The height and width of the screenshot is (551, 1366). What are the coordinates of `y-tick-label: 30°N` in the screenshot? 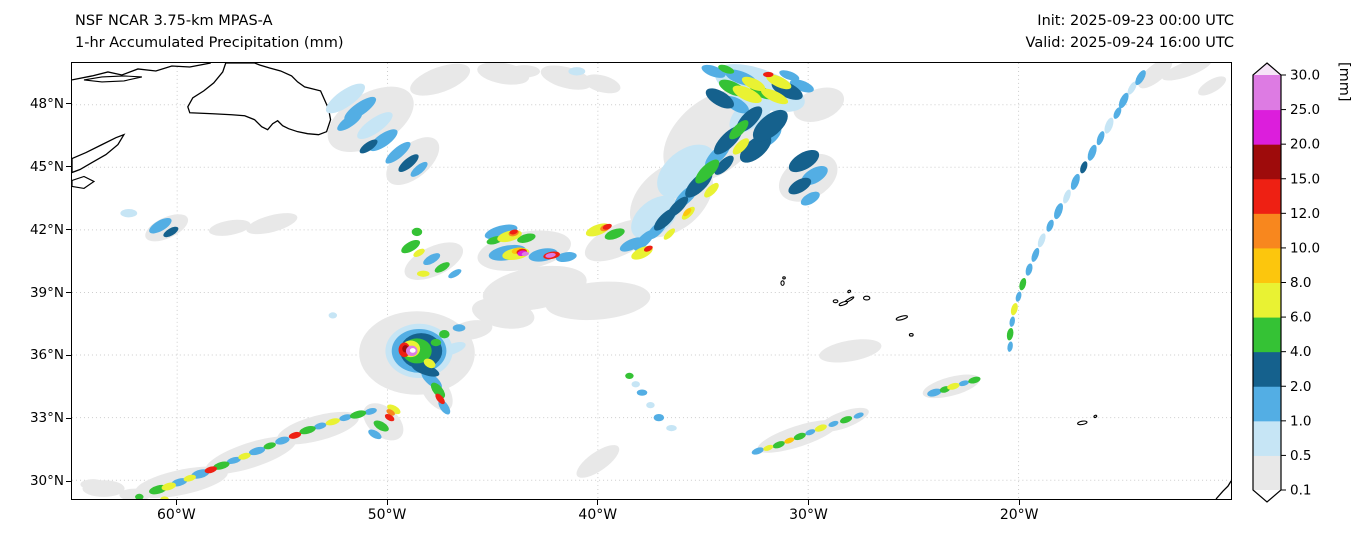 It's located at (46, 481).